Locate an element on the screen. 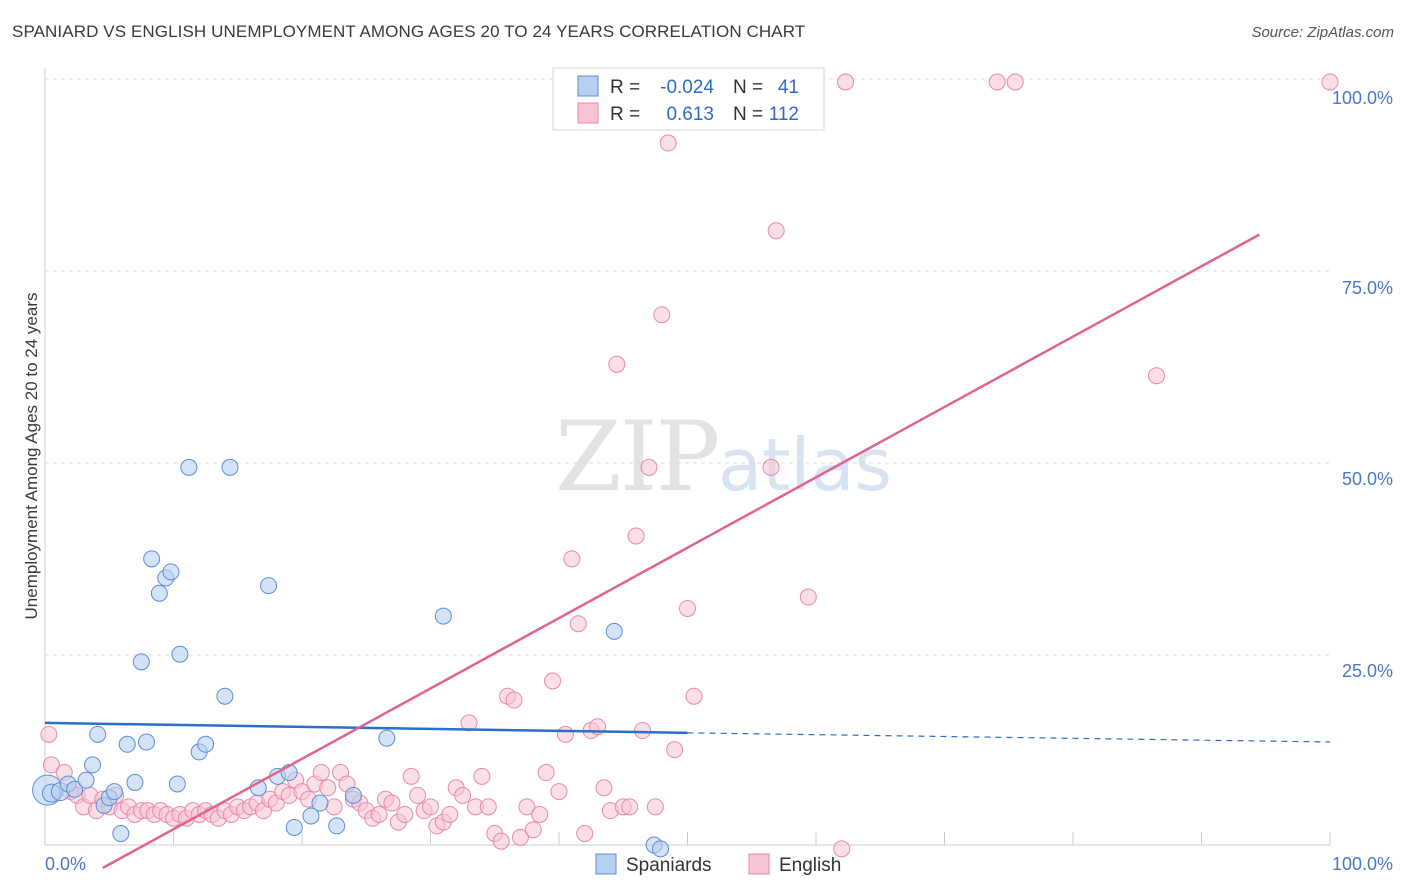  watermark-zip: ZIP is located at coordinates (636, 457).